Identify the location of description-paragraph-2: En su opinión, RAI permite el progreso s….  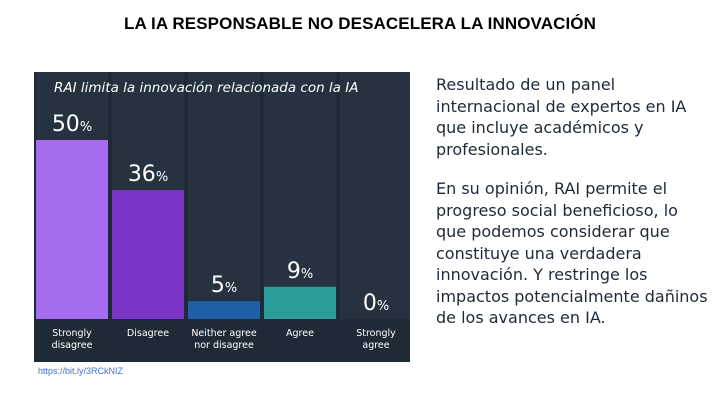
(572, 253).